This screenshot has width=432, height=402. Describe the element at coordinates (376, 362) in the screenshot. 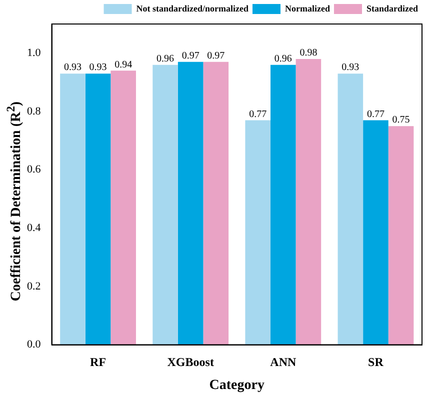

I see `x-tick-label: SR` at that location.